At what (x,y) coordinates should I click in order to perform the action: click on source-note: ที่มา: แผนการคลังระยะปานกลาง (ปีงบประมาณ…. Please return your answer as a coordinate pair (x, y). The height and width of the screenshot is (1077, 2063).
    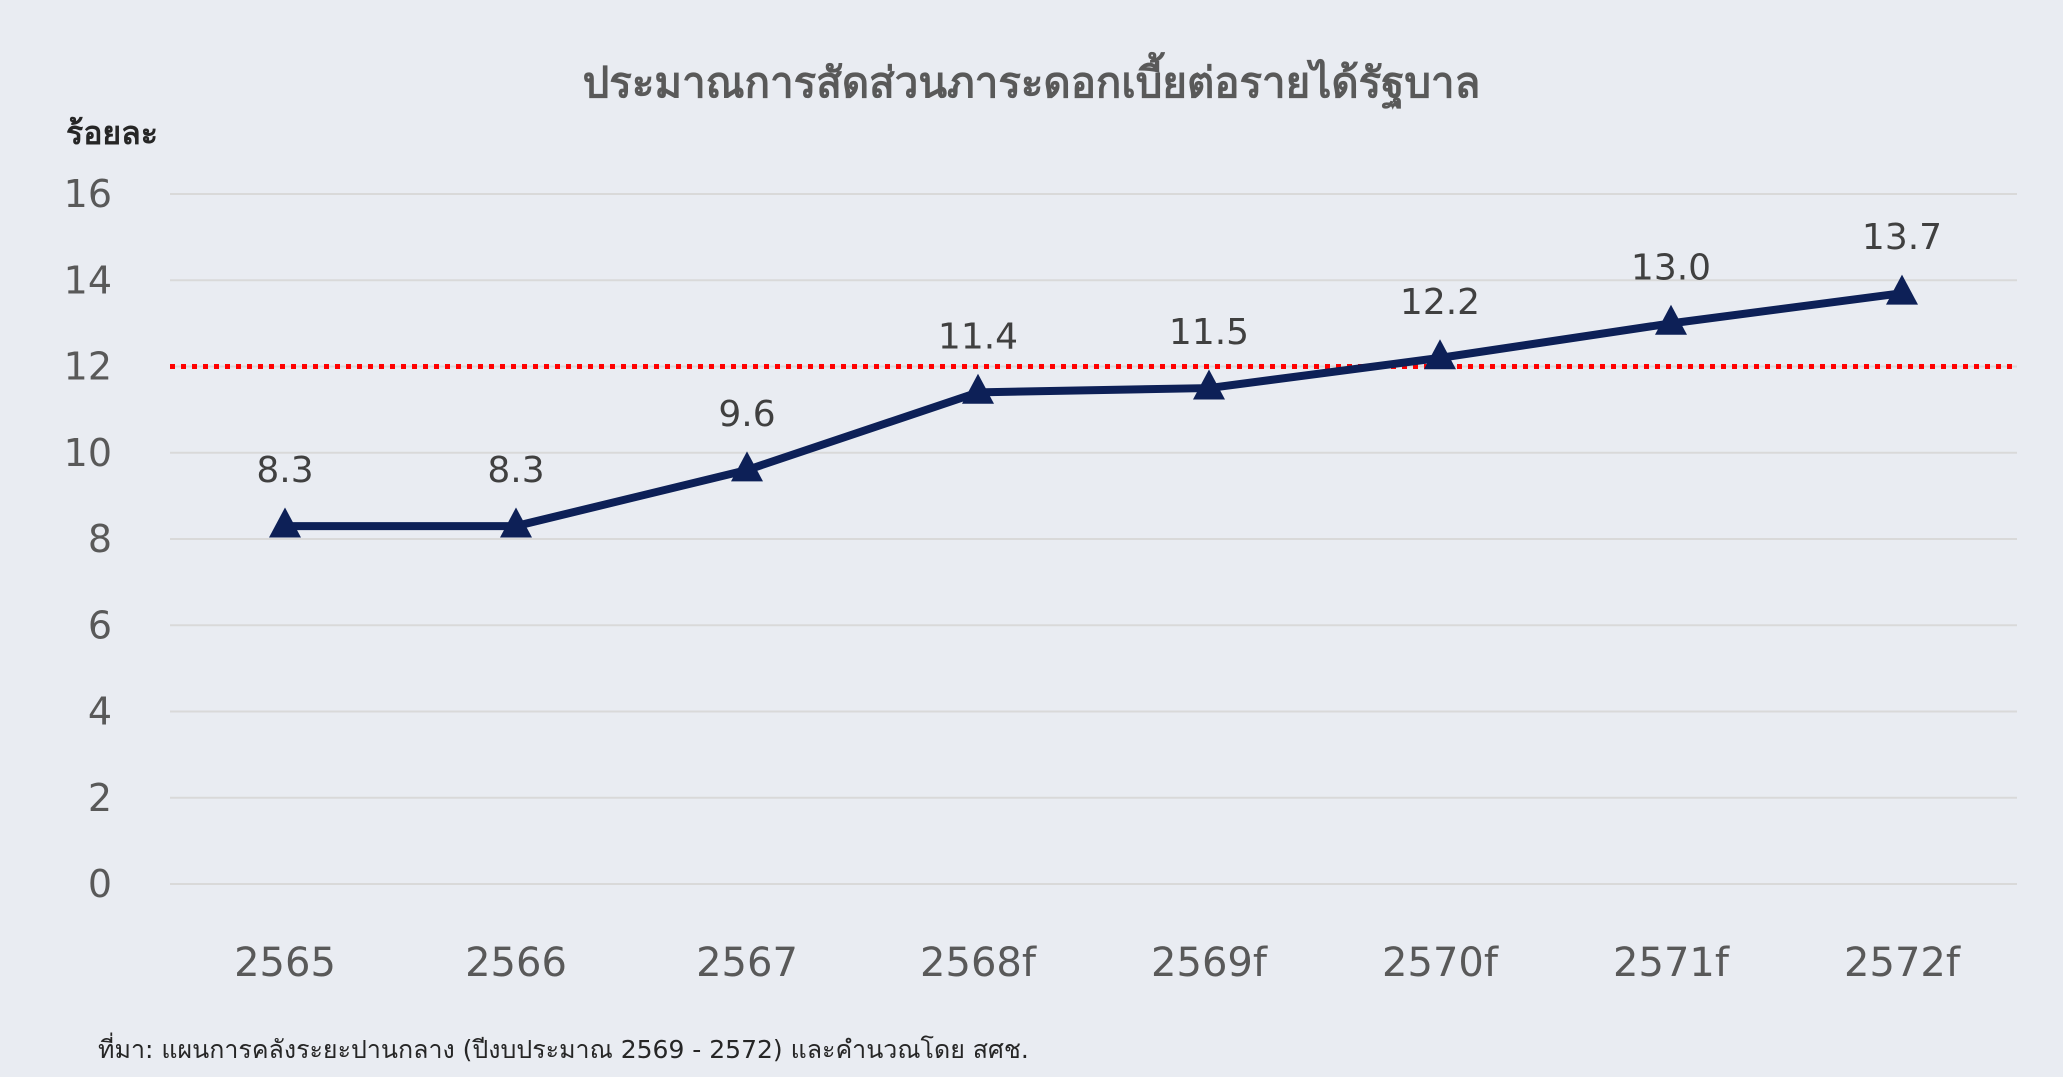
    Looking at the image, I should click on (563, 1049).